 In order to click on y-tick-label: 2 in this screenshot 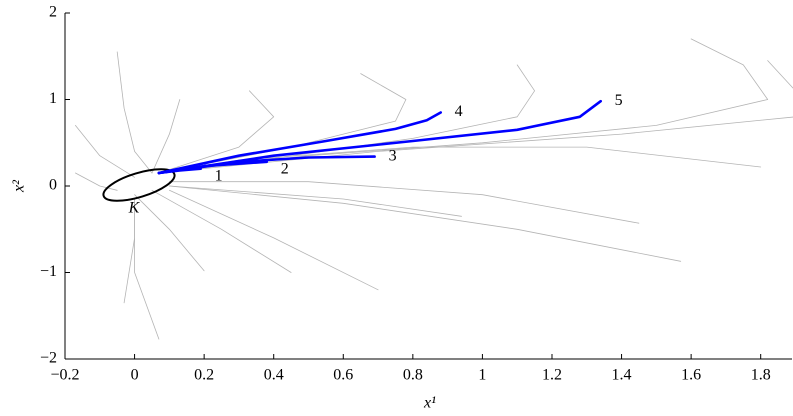, I will do `click(53, 12)`.